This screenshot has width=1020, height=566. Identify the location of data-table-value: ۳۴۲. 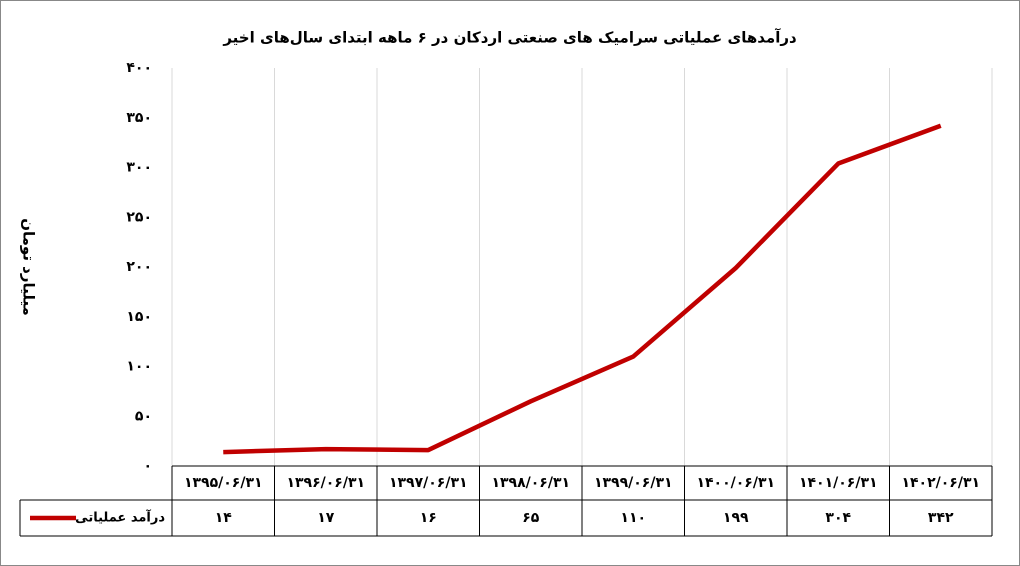
(941, 518).